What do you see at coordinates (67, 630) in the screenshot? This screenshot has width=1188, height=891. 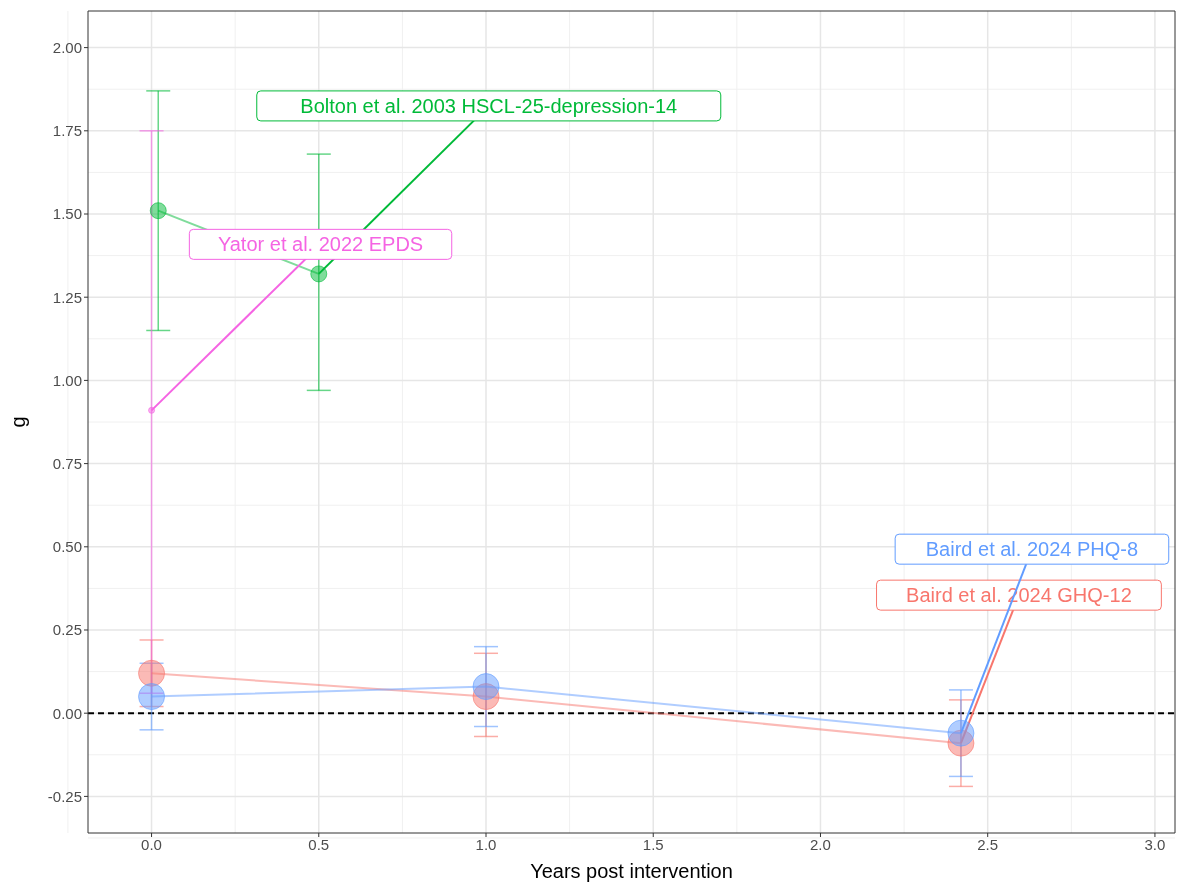 I see `y-tick-label: 0.25` at bounding box center [67, 630].